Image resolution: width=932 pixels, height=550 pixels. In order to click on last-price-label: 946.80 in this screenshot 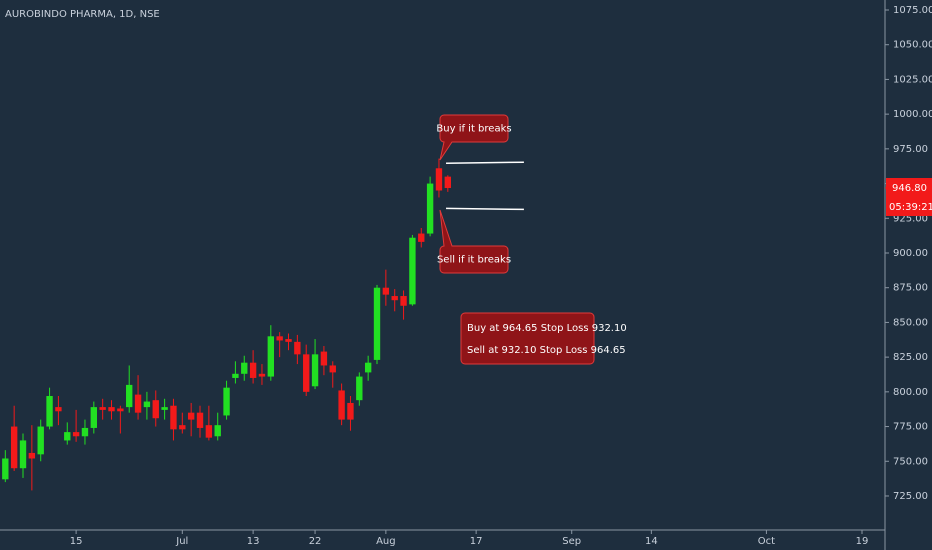, I will do `click(909, 188)`.